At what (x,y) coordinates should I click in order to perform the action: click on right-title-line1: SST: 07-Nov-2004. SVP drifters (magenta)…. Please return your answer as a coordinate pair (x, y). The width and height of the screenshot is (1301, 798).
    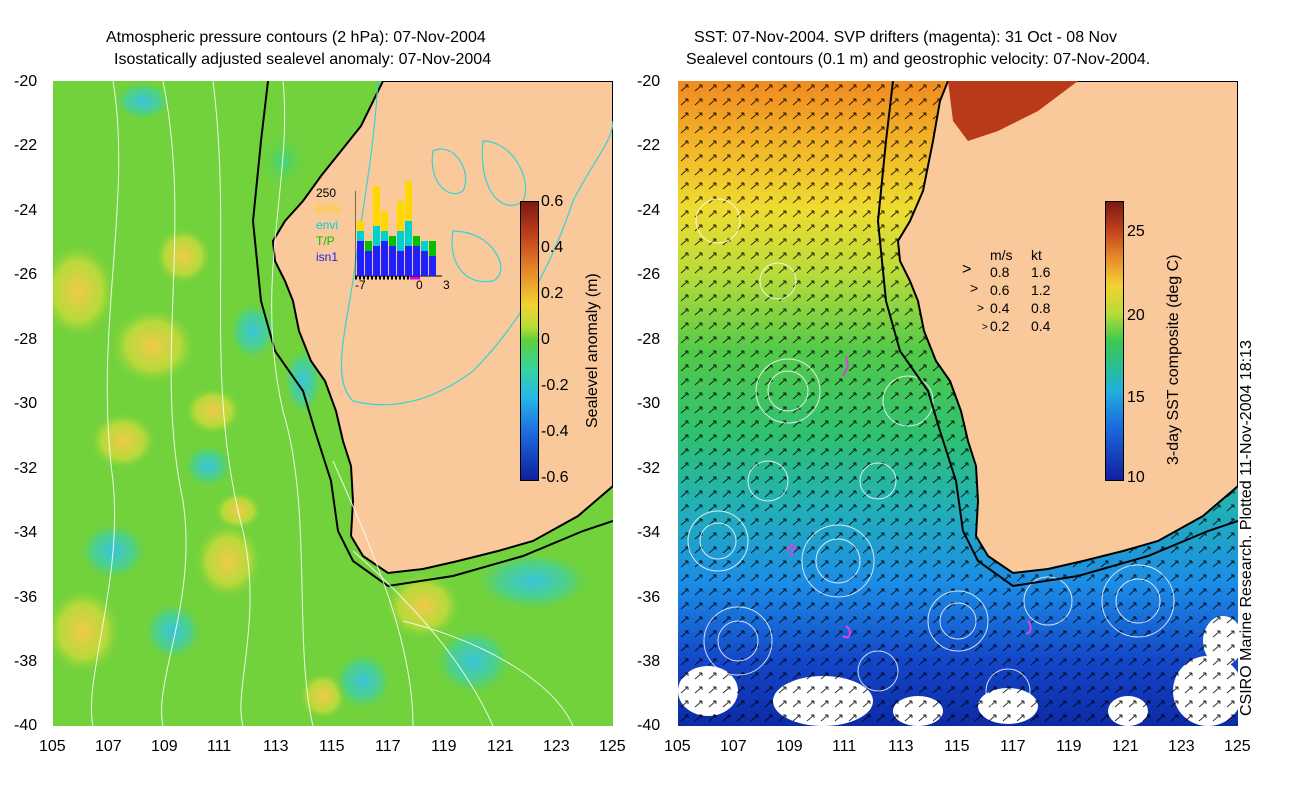
    Looking at the image, I should click on (905, 37).